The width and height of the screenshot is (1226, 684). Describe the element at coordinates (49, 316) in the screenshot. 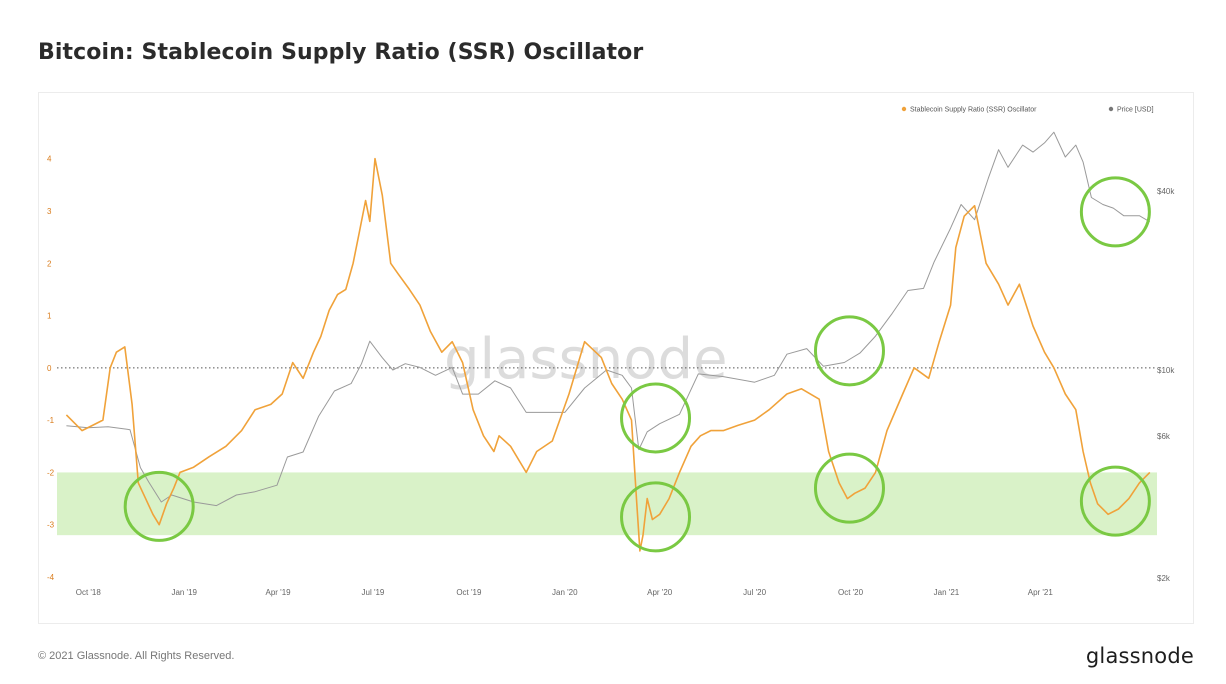

I see `y-left-tick-label: 1` at that location.